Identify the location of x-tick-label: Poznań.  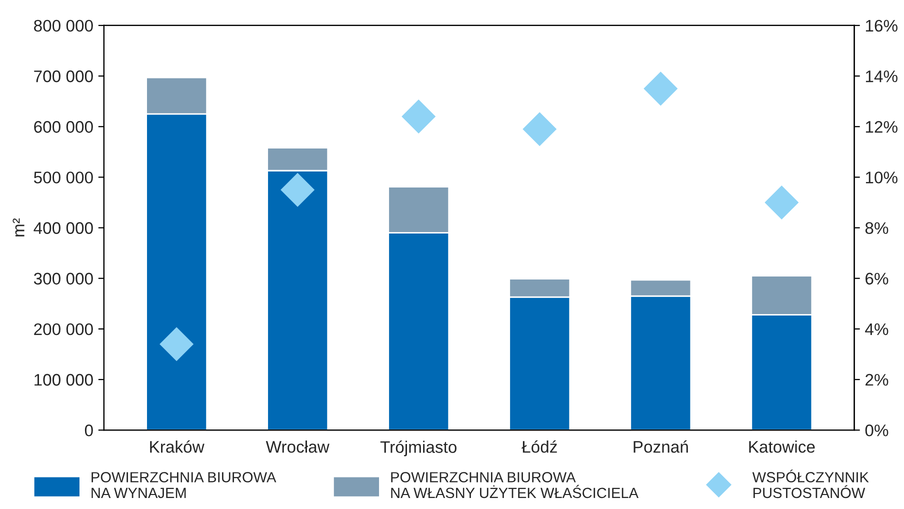
(661, 446).